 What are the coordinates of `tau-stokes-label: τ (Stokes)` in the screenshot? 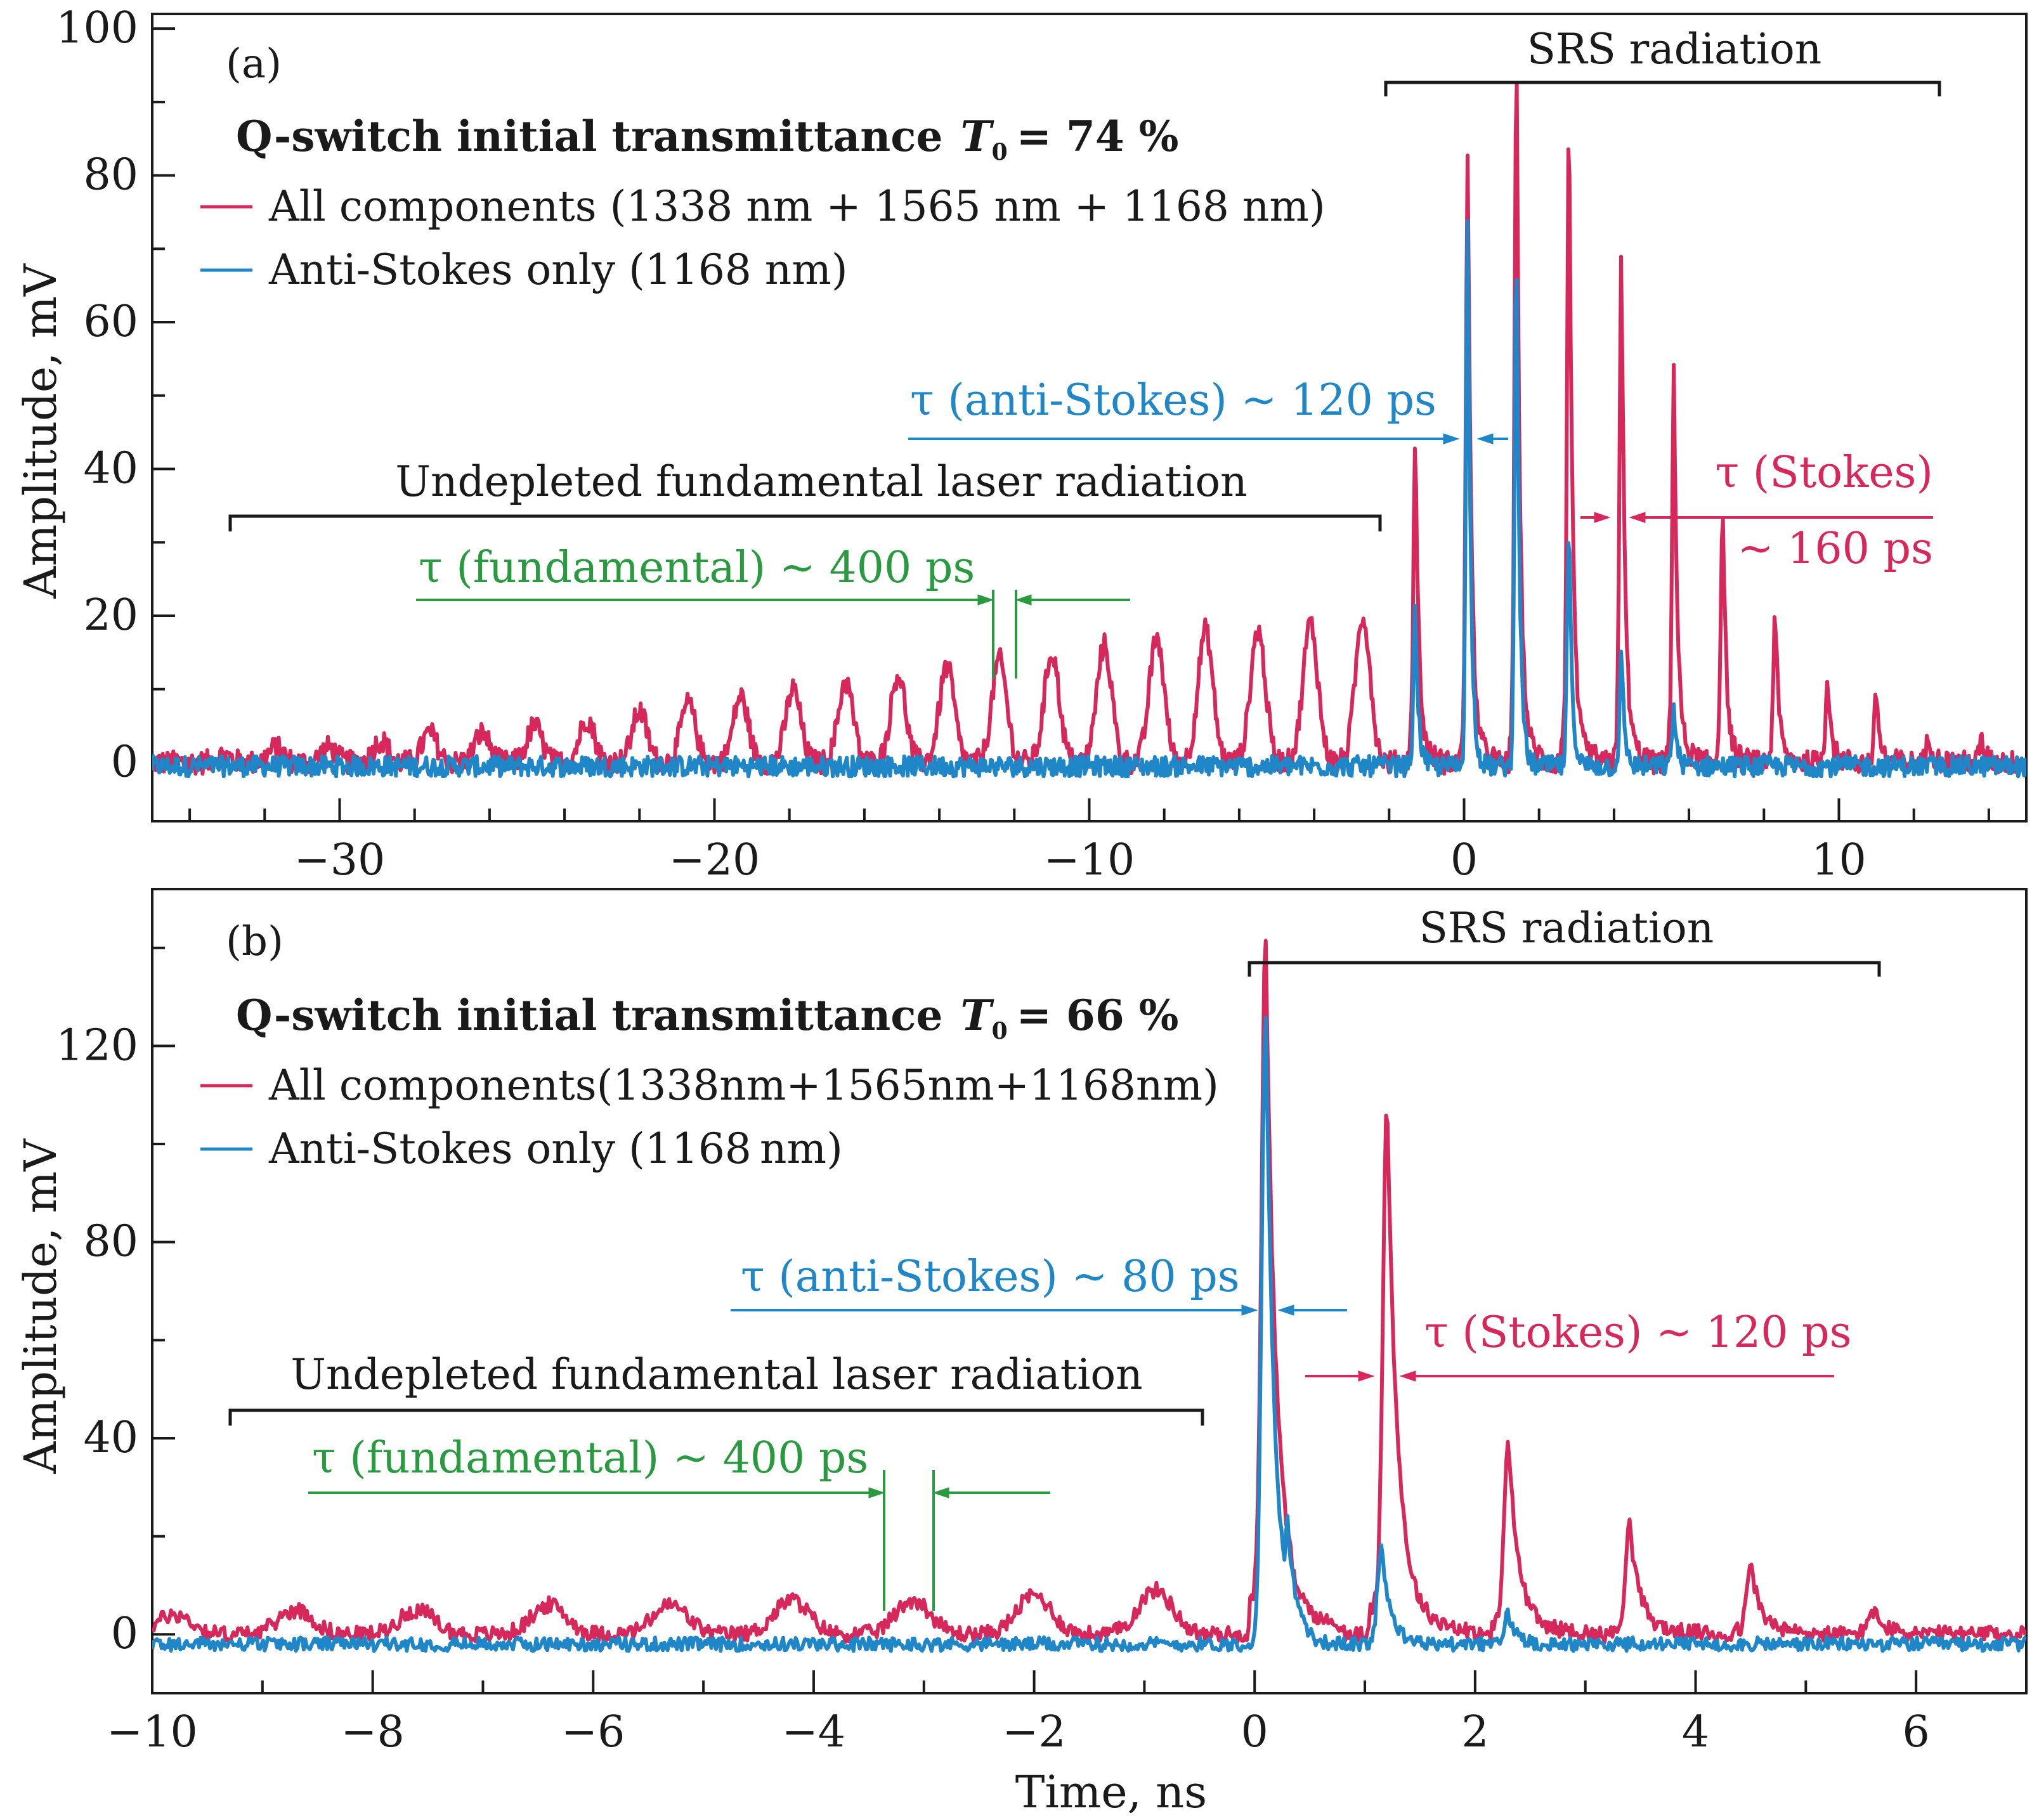 It's located at (1825, 473).